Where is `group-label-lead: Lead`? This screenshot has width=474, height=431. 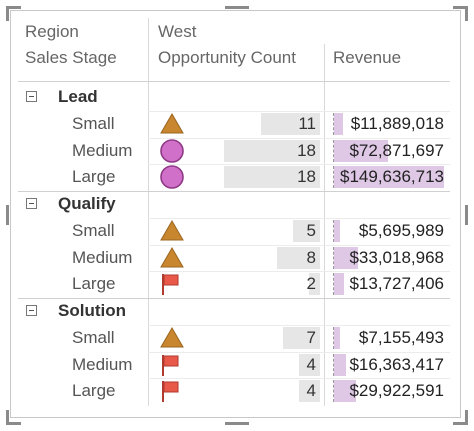
group-label-lead: Lead is located at coordinates (78, 96).